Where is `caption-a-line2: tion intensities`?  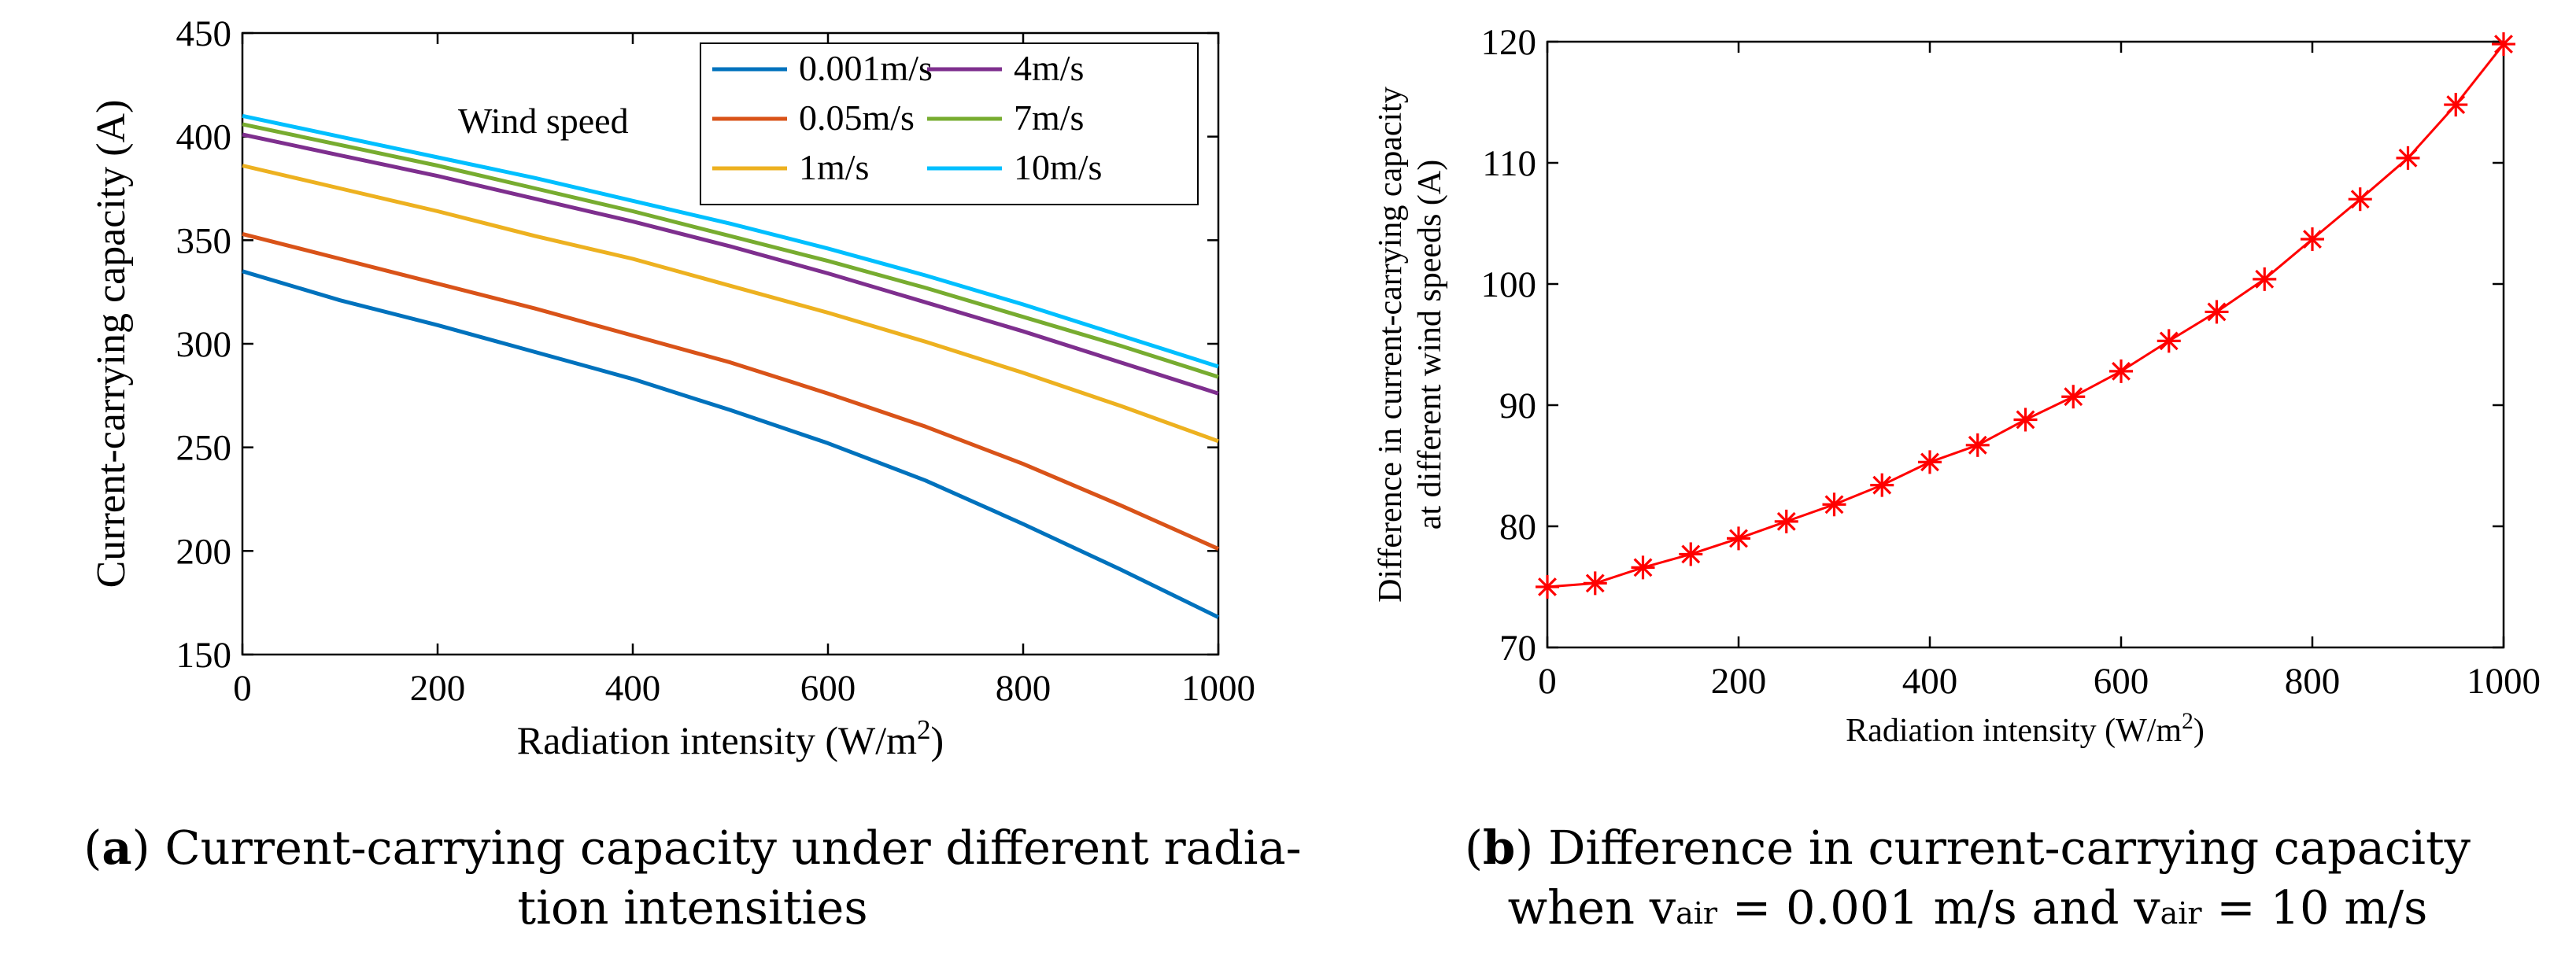
caption-a-line2: tion intensities is located at coordinates (692, 907).